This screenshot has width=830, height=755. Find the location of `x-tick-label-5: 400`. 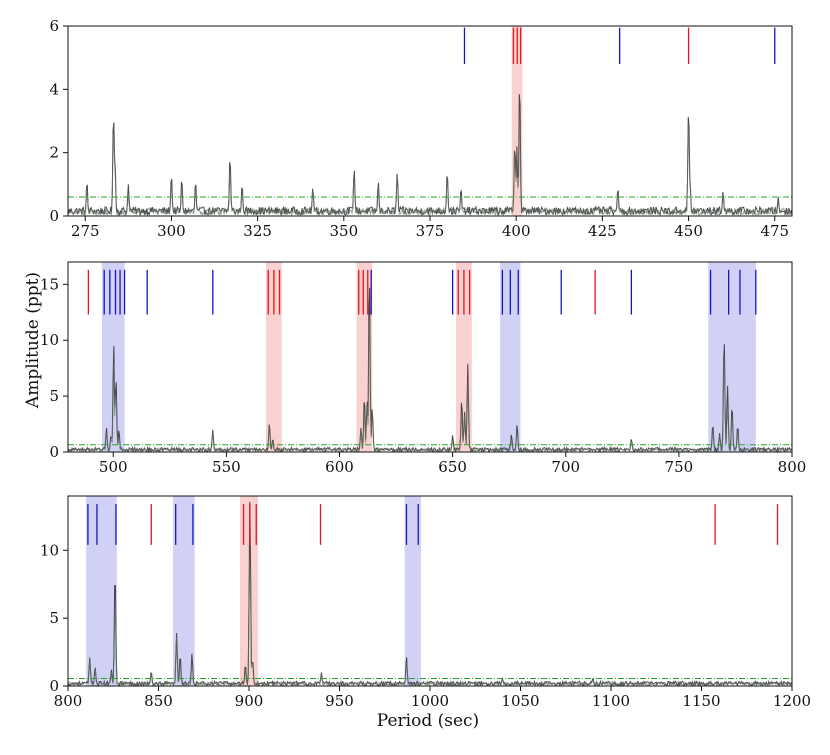

x-tick-label-5: 400 is located at coordinates (516, 231).